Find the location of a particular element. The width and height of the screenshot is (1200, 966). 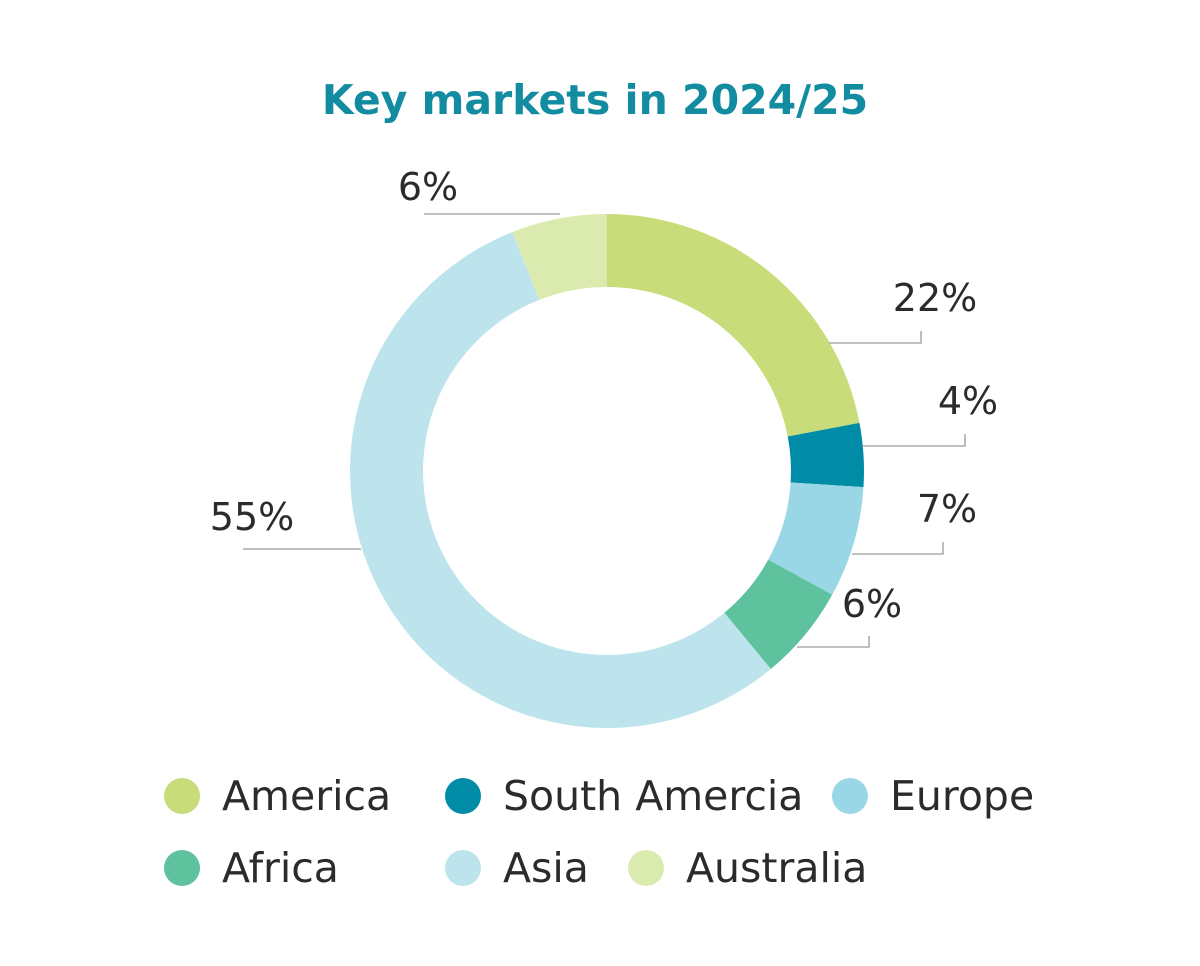

legend-item-africa: Africa is located at coordinates (251, 868).